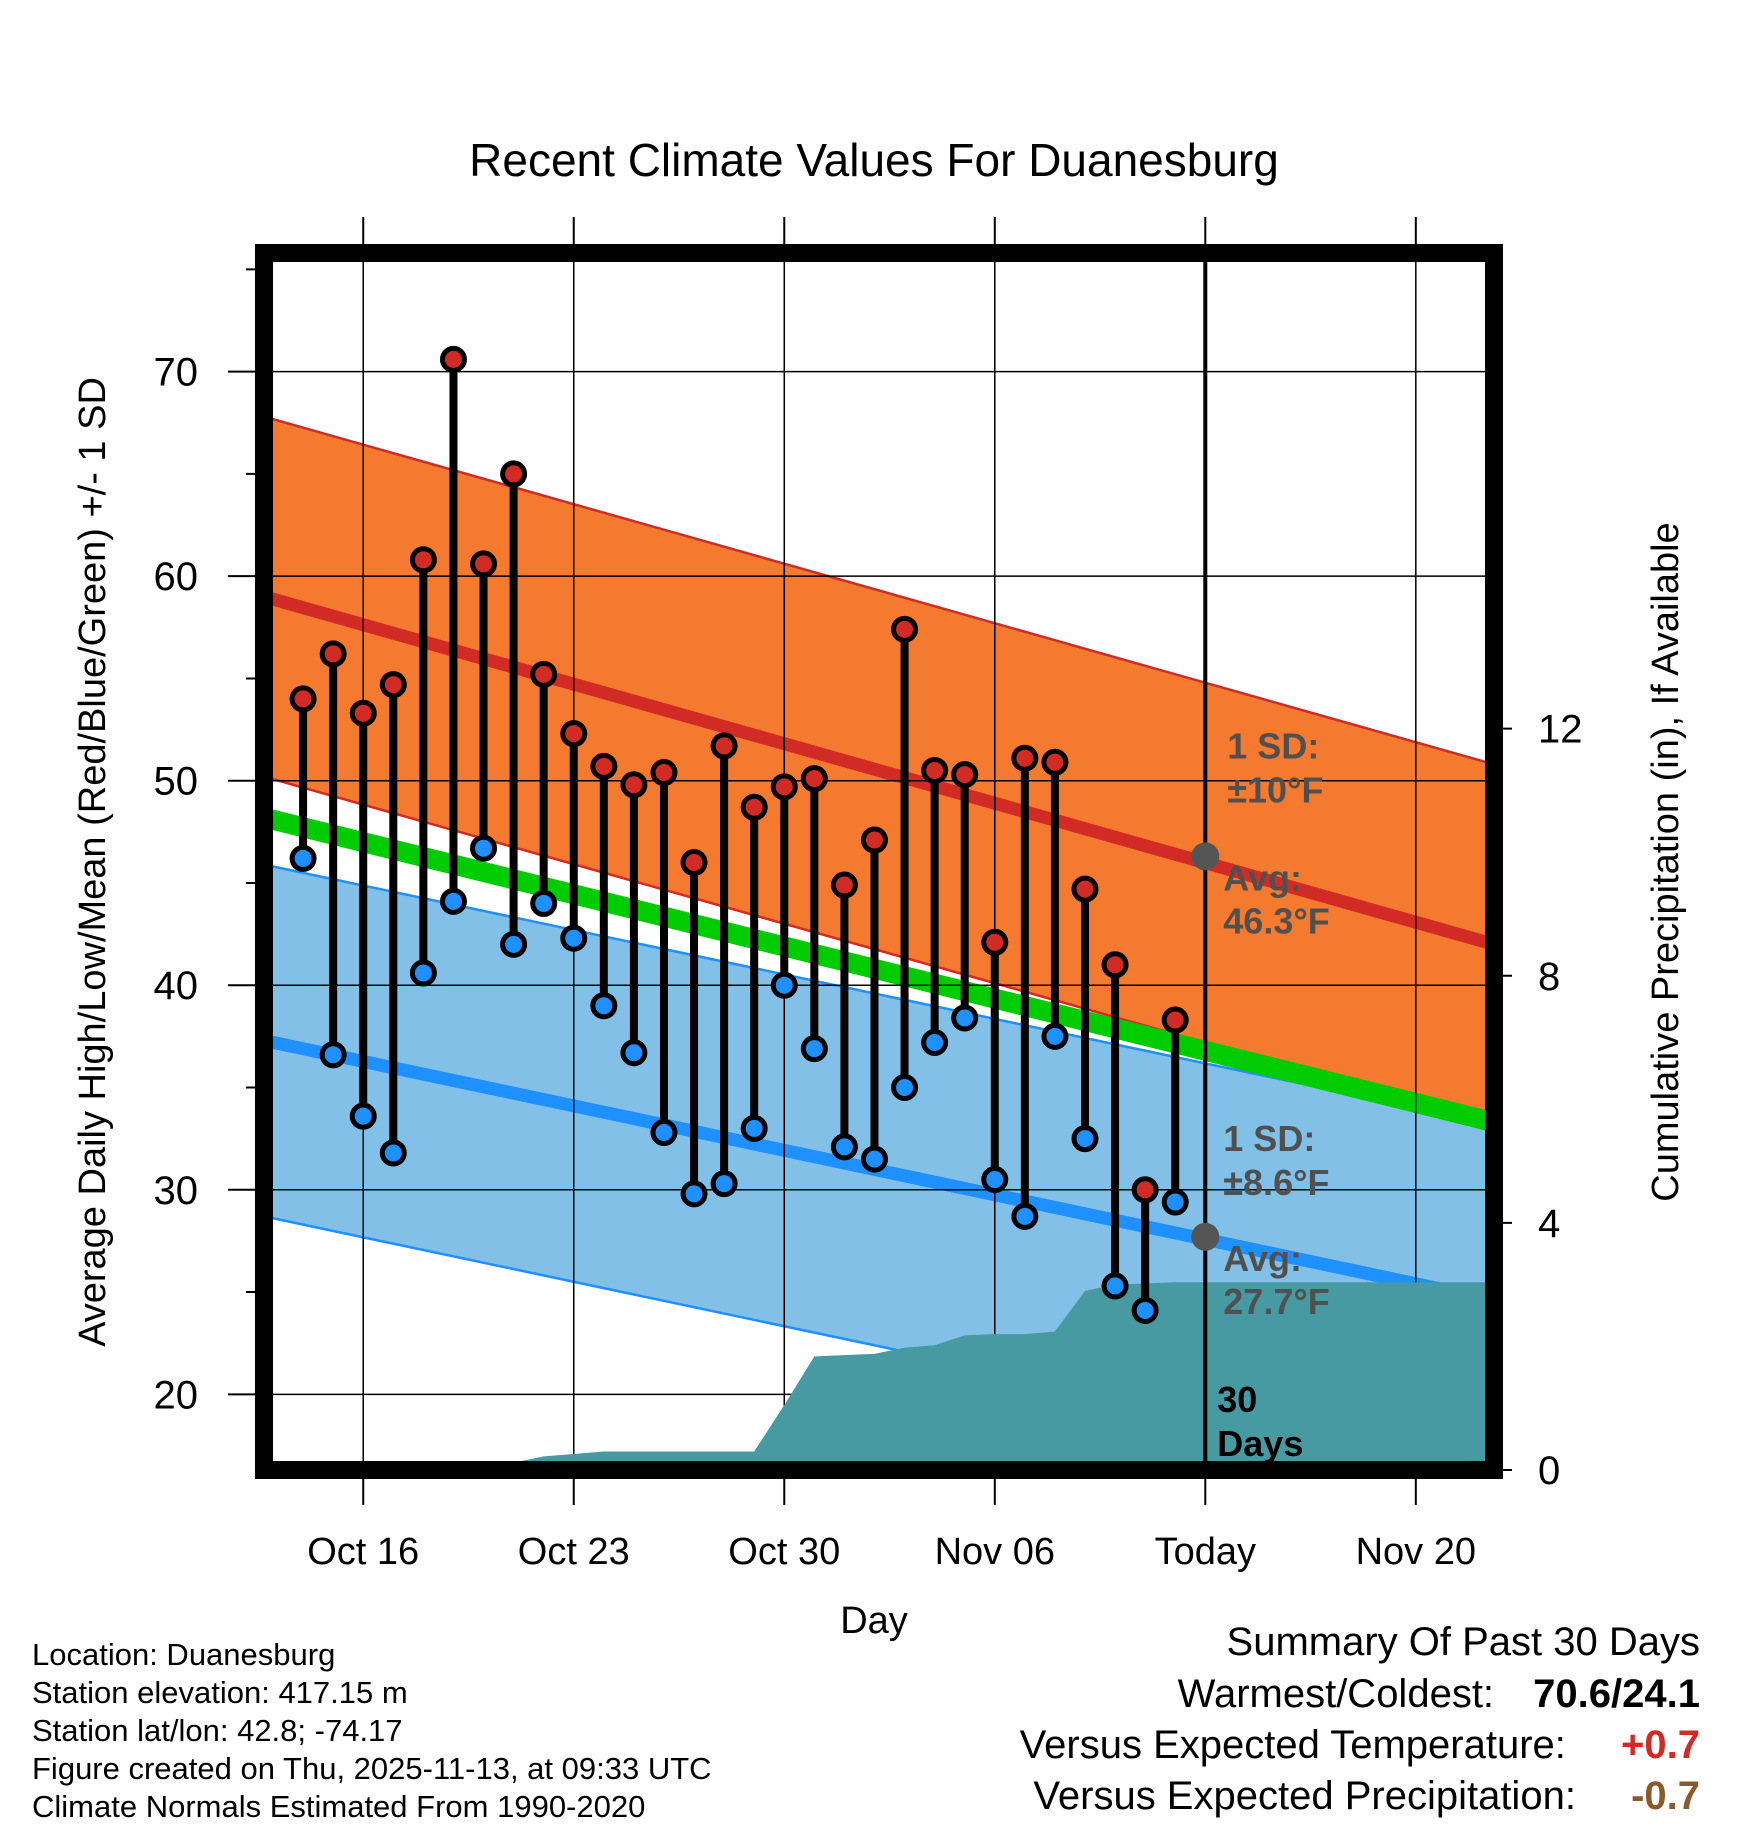  I want to click on y-tick-label: 70, so click(176, 373).